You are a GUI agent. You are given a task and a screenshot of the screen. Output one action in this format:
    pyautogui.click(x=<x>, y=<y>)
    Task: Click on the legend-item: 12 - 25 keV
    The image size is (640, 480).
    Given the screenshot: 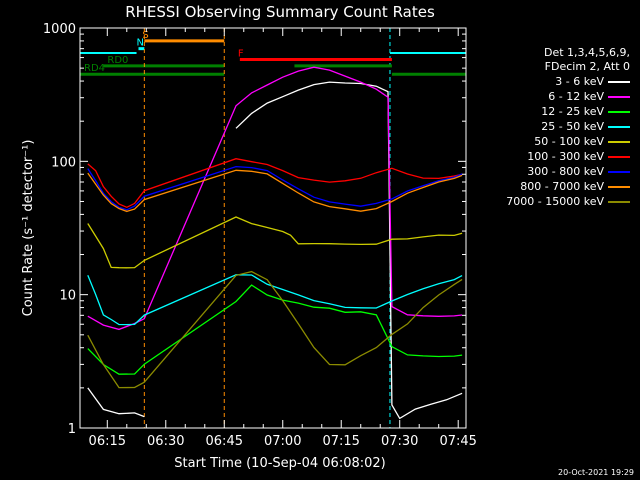 What is the action you would take?
    pyautogui.click(x=585, y=111)
    